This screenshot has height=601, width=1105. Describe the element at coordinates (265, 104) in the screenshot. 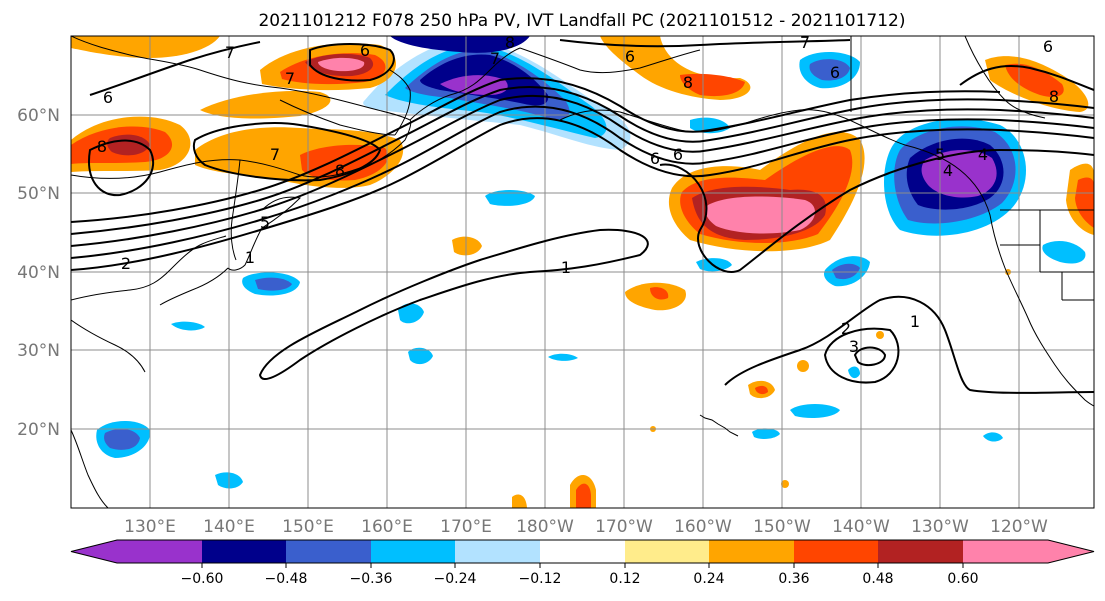

I see `pos-anomaly-northeast-asia` at that location.